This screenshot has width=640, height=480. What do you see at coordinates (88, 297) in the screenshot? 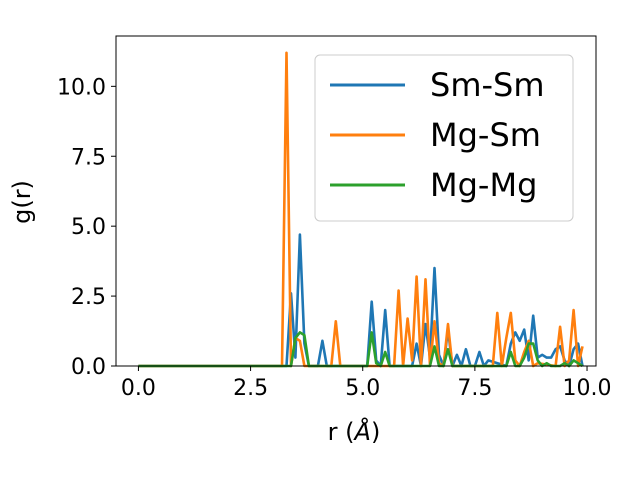
I see `y-tick-label: 2.5` at bounding box center [88, 297].